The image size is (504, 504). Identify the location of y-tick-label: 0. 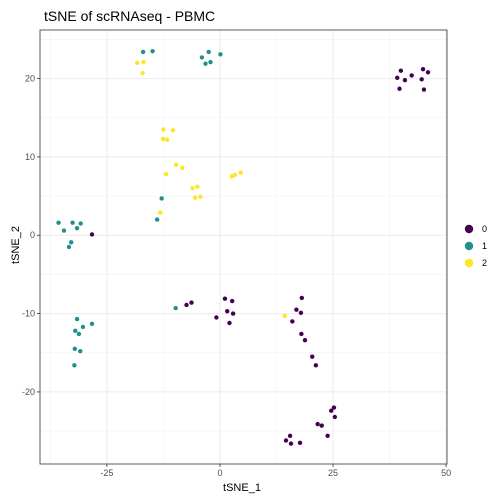
(32, 235).